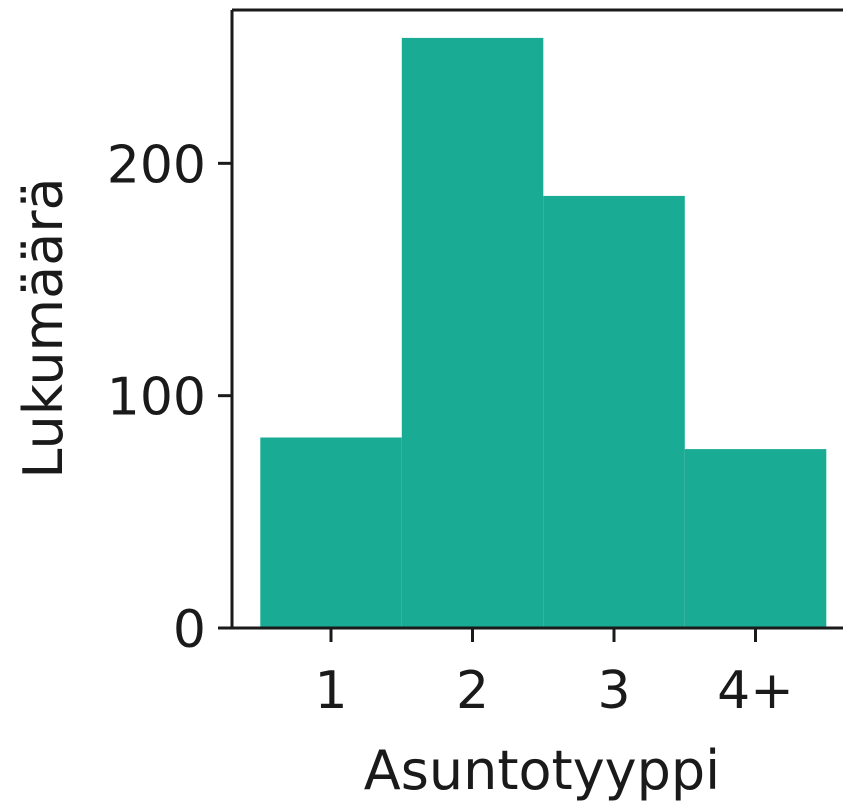  What do you see at coordinates (156, 165) in the screenshot?
I see `y-tick-label: 200` at bounding box center [156, 165].